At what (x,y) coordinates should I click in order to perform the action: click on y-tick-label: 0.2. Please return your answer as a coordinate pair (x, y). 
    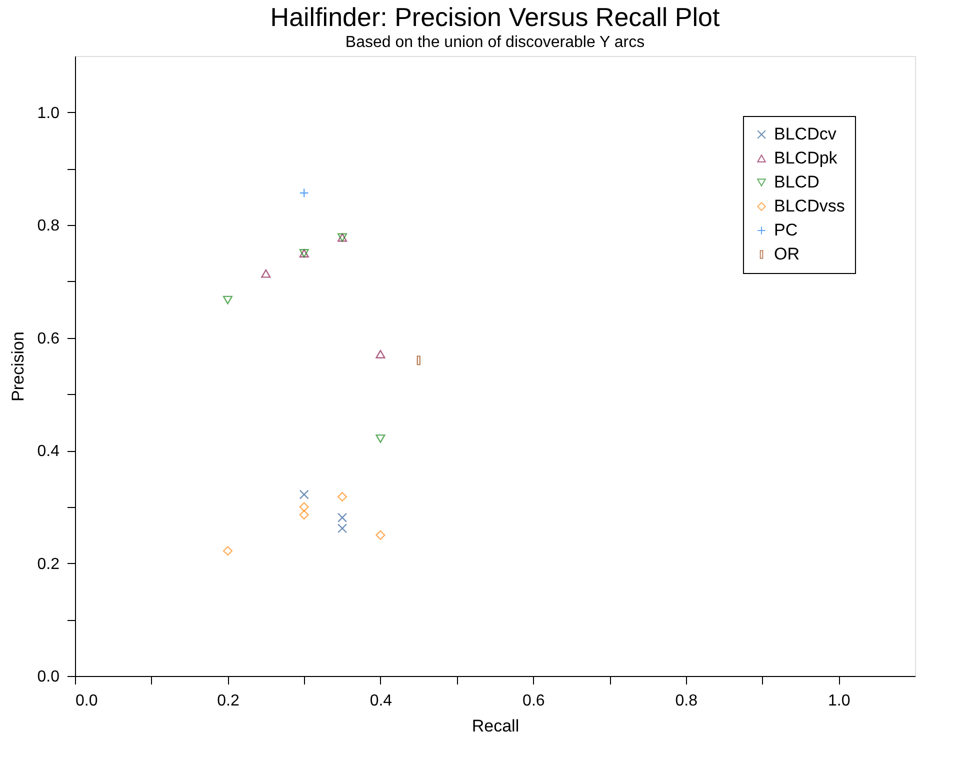
    Looking at the image, I should click on (48, 564).